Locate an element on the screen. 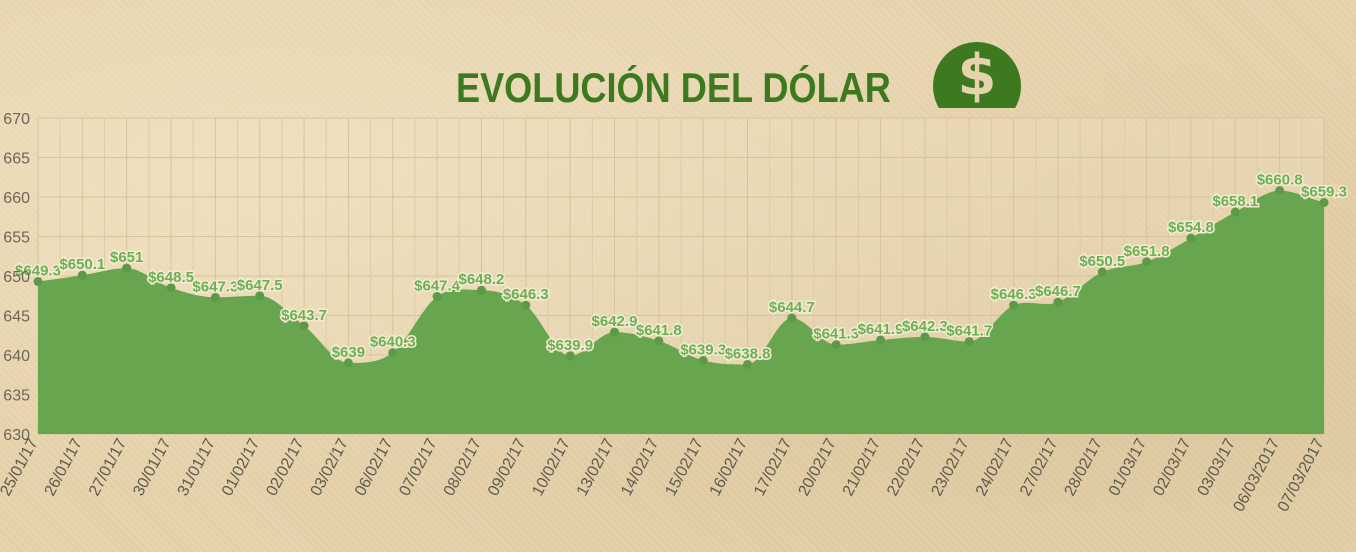 The height and width of the screenshot is (552, 1356). y-tick-label: 630 is located at coordinates (16, 435).